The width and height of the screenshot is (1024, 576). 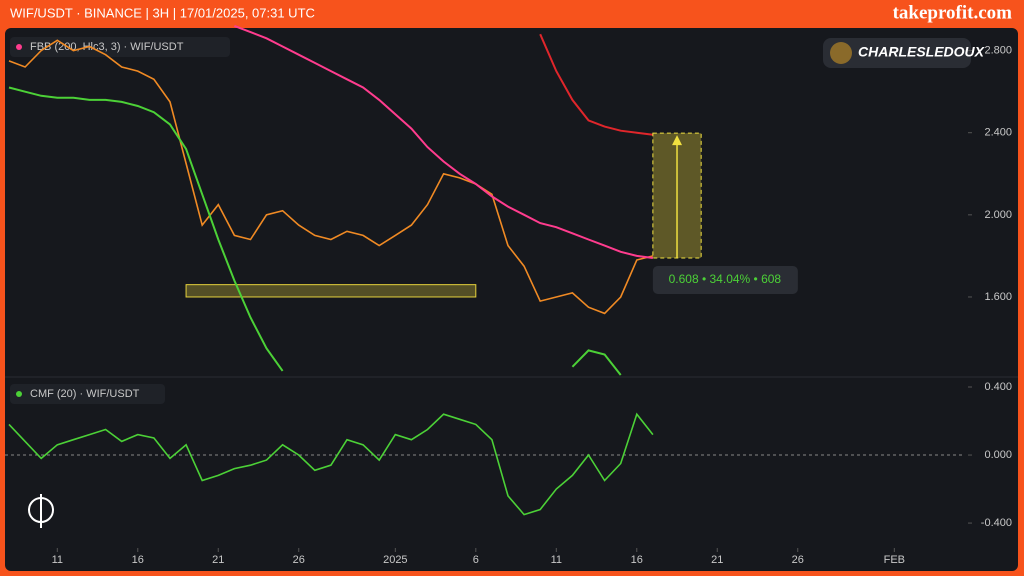 I want to click on badge-box, so click(x=897, y=53).